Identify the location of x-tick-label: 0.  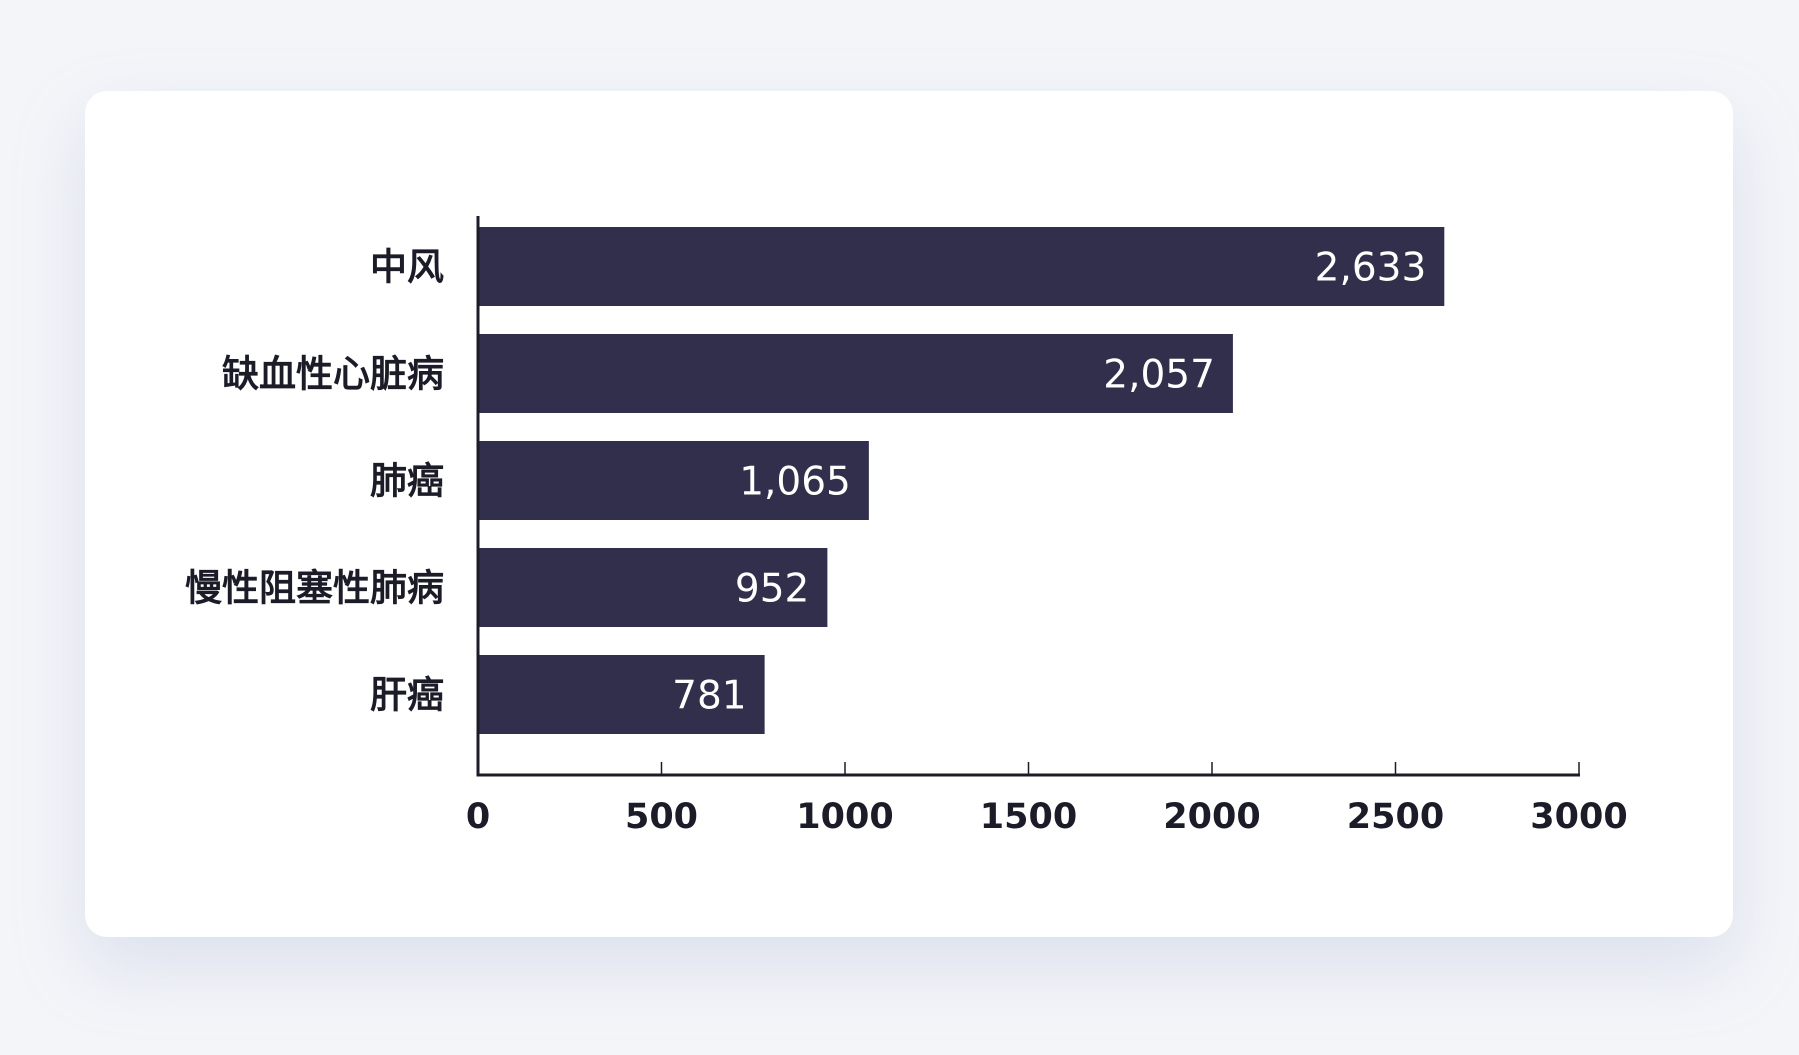
(478, 817).